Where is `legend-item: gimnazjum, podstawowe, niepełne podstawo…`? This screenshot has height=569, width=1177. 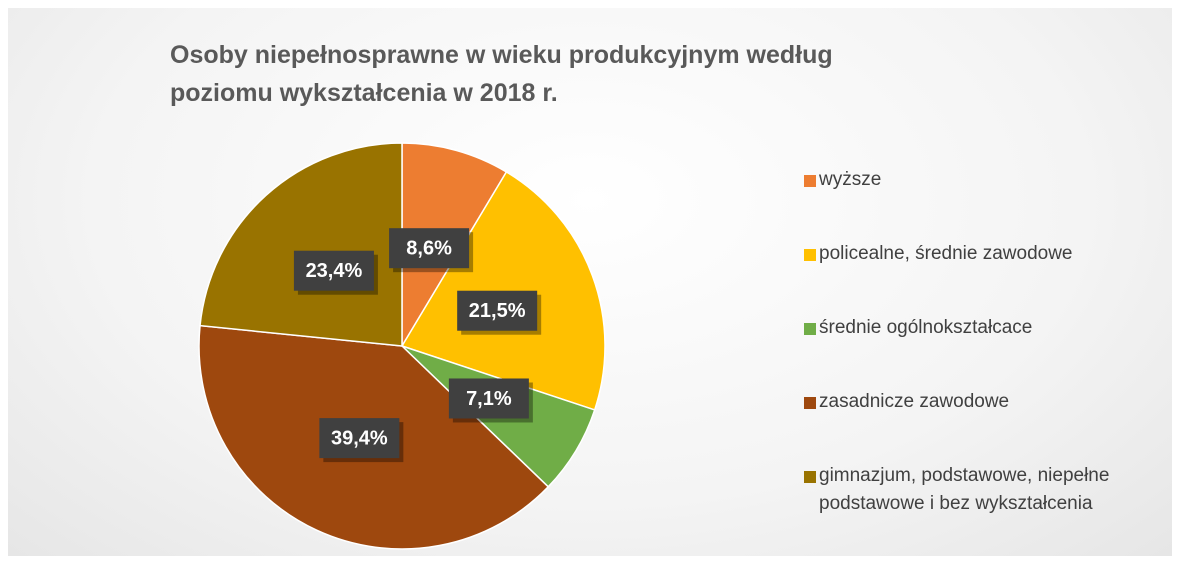
legend-item: gimnazjum, podstawowe, niepełne podstawo… is located at coordinates (981, 499).